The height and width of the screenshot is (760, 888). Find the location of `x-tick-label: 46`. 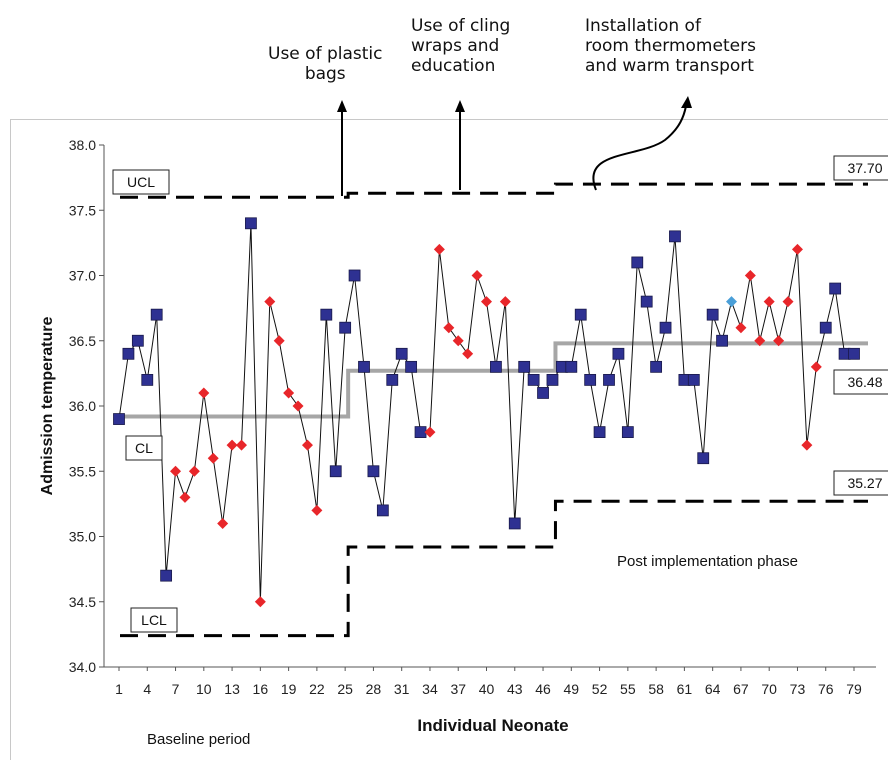

x-tick-label: 46 is located at coordinates (543, 689).